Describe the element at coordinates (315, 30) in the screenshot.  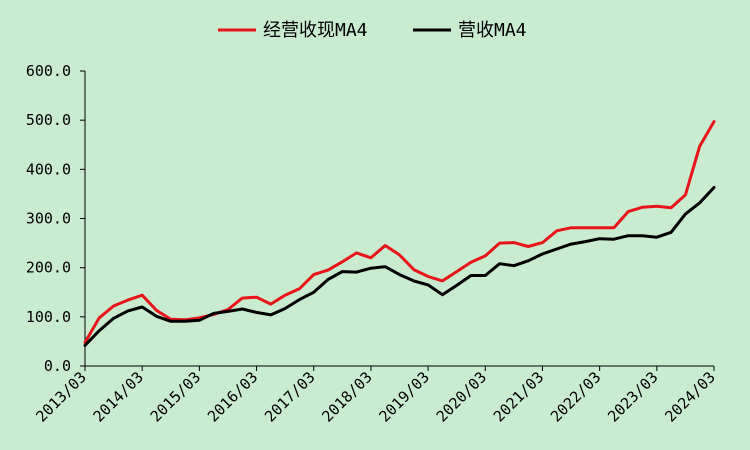
I see `legend-label-1: 经营收现MA4` at that location.